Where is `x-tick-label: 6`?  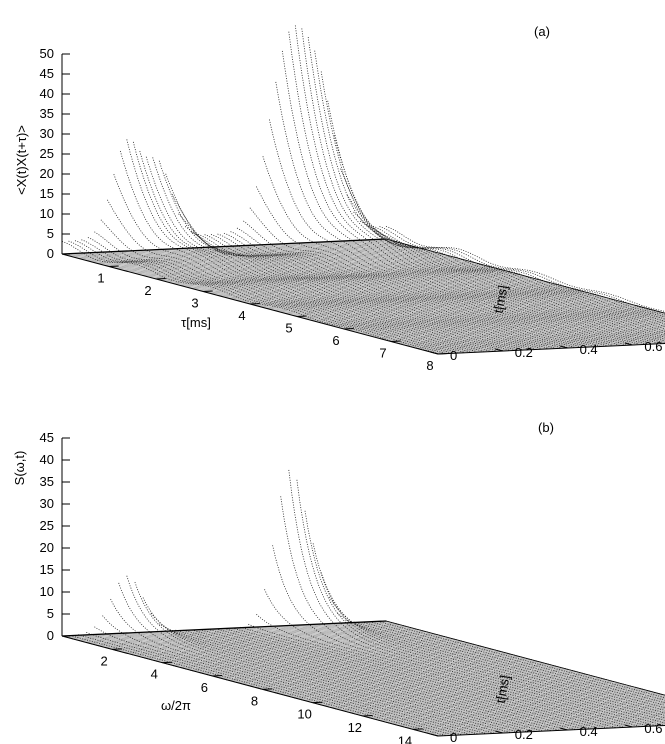
x-tick-label: 6 is located at coordinates (204, 687).